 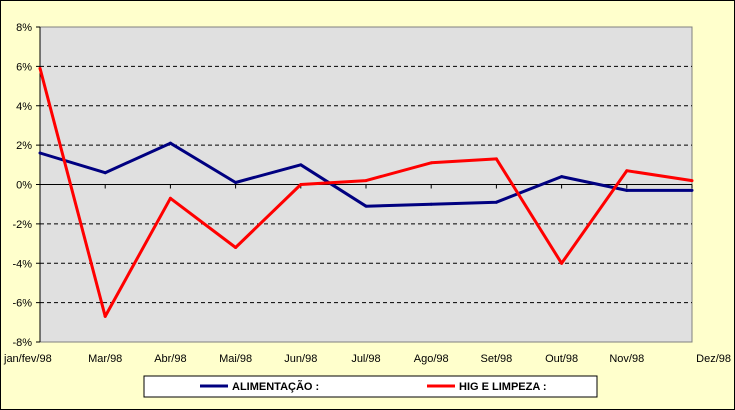 What do you see at coordinates (713, 359) in the screenshot?
I see `x-tick-label: Dez/98` at bounding box center [713, 359].